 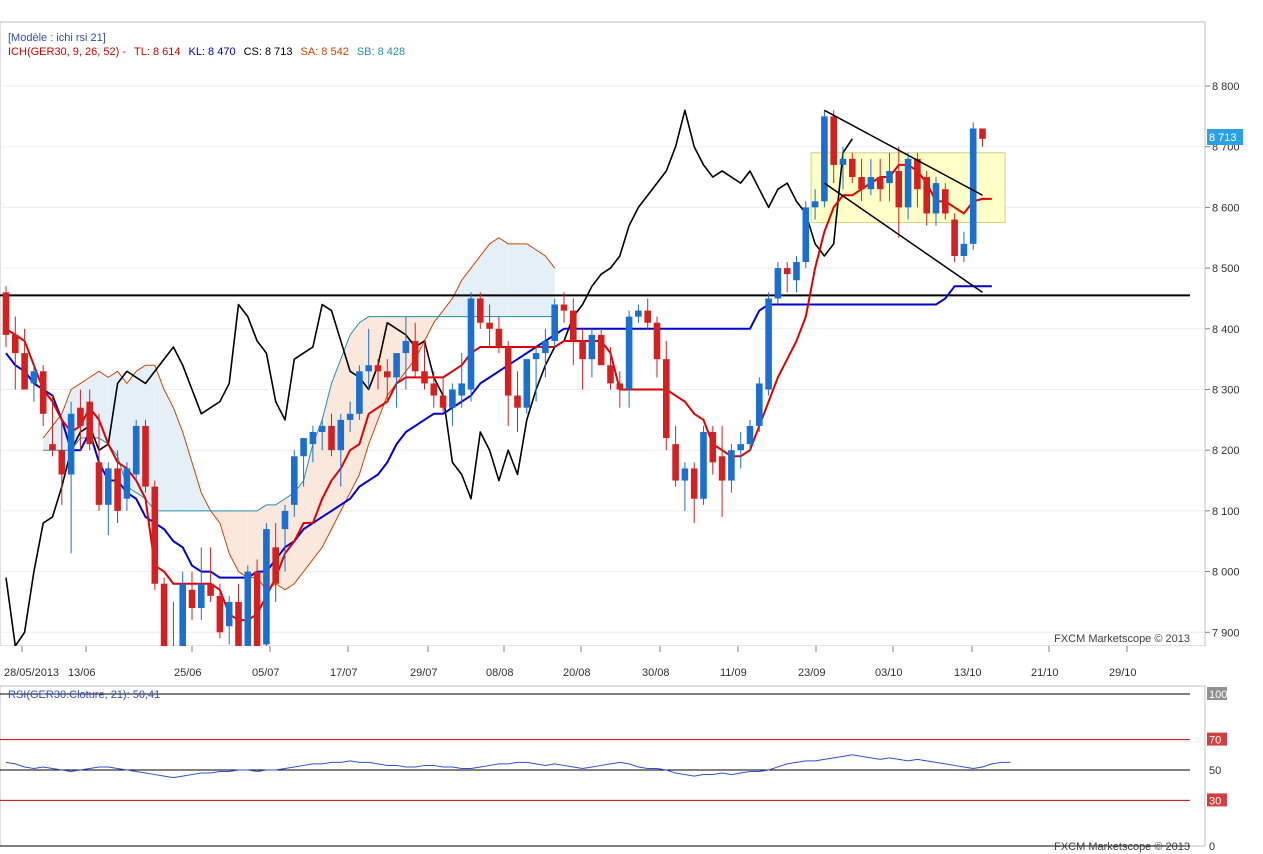 What do you see at coordinates (812, 673) in the screenshot?
I see `x-tick-label: 23/09` at bounding box center [812, 673].